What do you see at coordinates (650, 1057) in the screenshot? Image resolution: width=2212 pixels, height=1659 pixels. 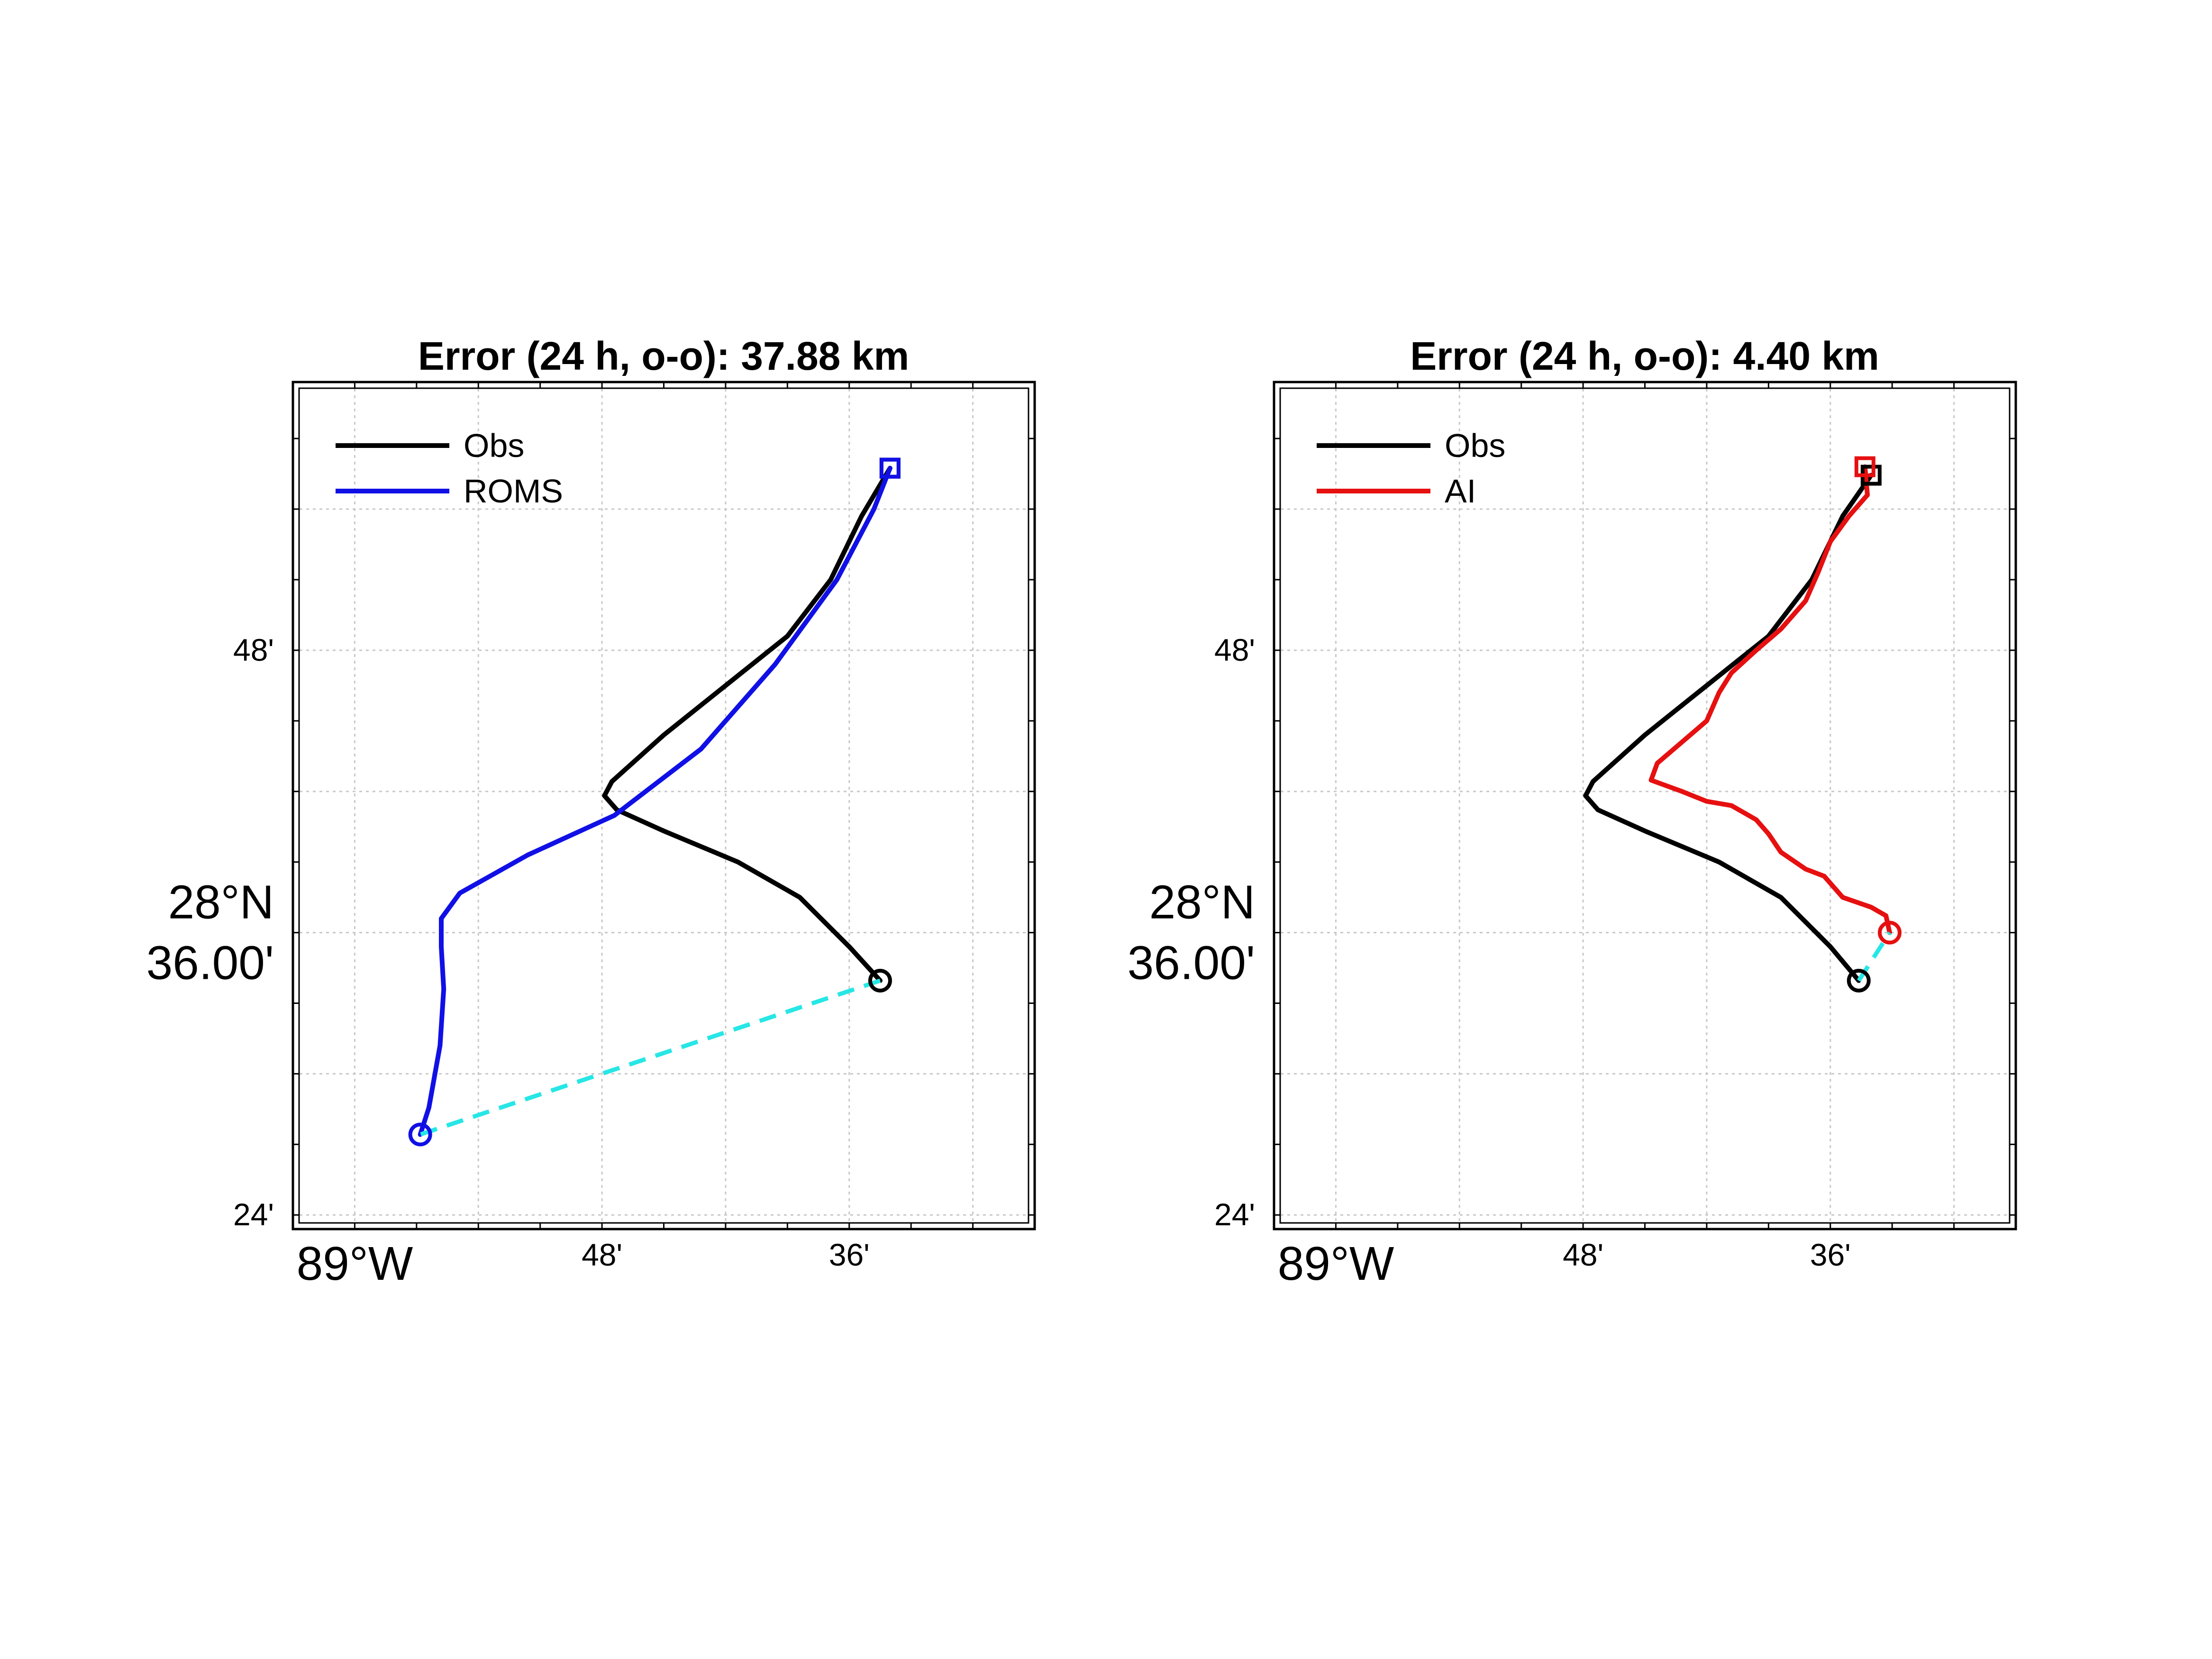 I see `error-connector-line` at bounding box center [650, 1057].